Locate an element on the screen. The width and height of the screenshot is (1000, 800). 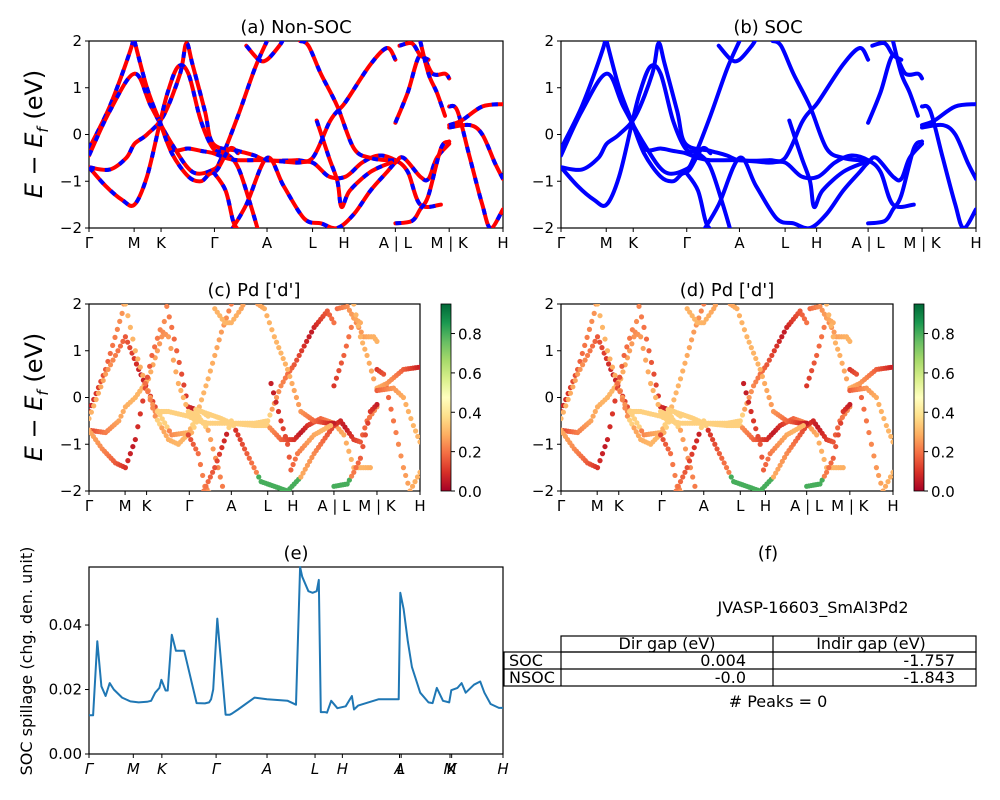
xtick-label: A is located at coordinates (231, 506).